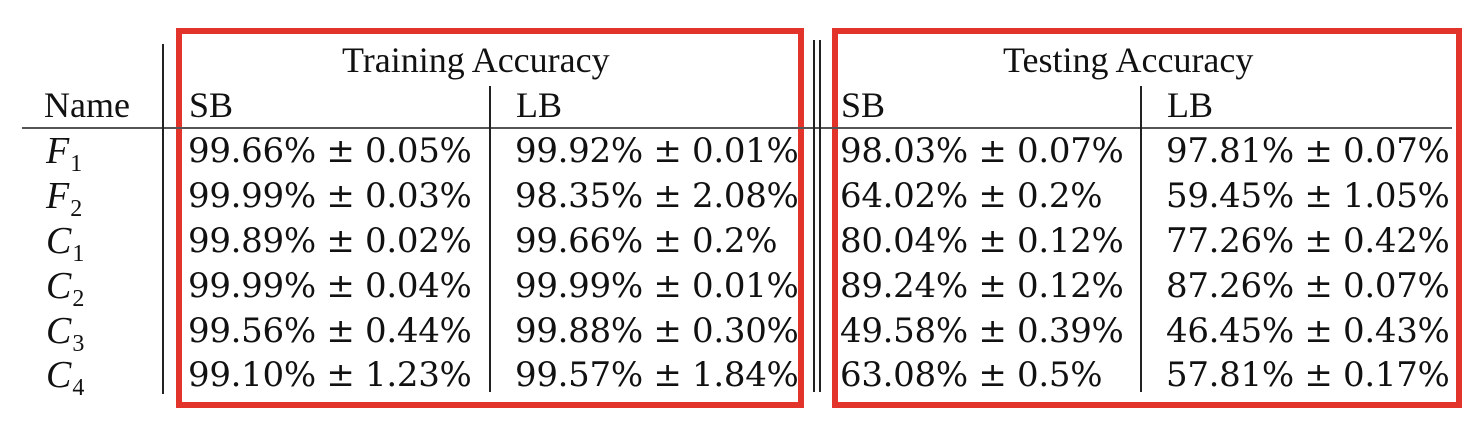 The image size is (1468, 422). Describe the element at coordinates (971, 196) in the screenshot. I see `cell-test-sb: 64.02% ± 0.2%` at that location.